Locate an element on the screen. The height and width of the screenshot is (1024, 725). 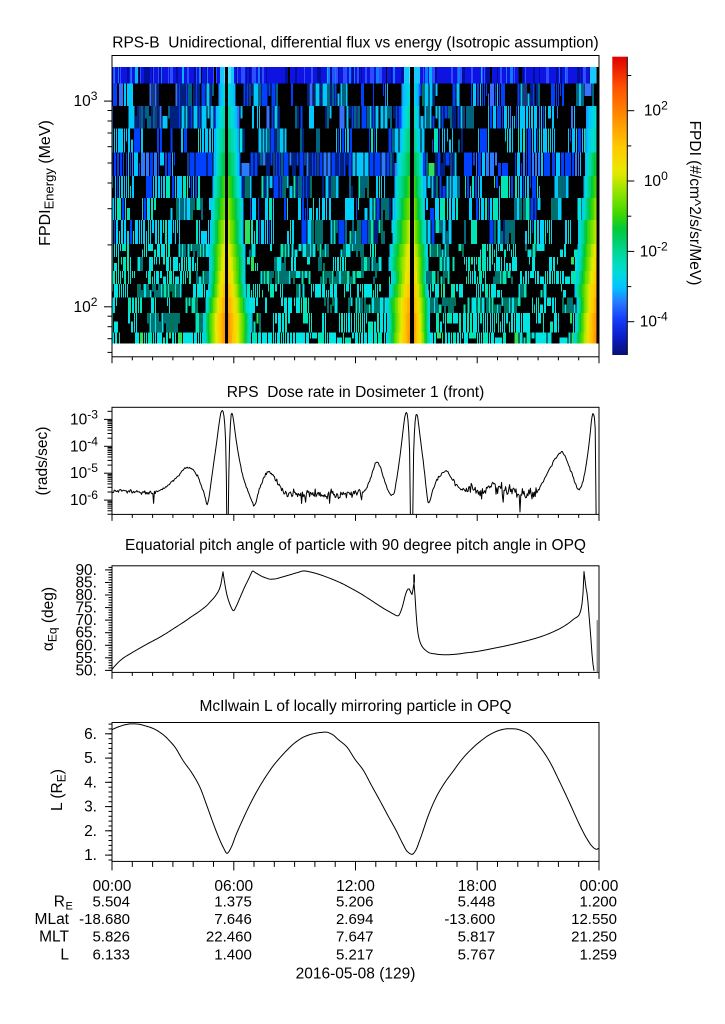
svg-text: 2016-05-08 (129) is located at coordinates (356, 974).